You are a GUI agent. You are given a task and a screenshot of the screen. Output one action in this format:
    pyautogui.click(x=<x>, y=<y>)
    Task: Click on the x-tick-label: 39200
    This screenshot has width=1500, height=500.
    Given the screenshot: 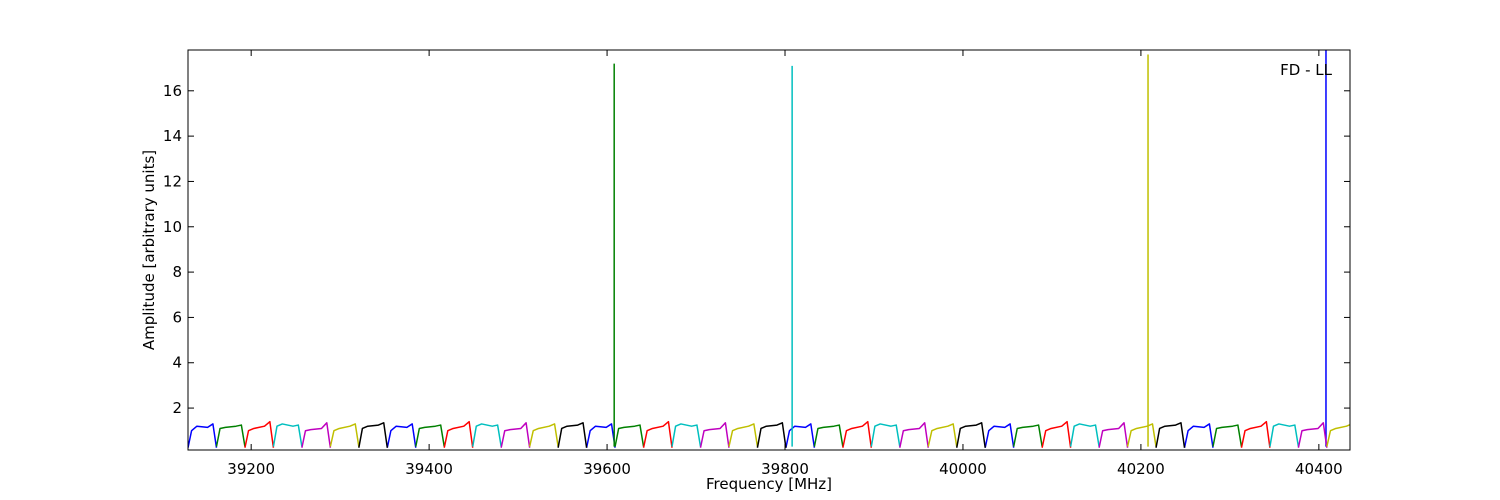 What is the action you would take?
    pyautogui.click(x=251, y=469)
    